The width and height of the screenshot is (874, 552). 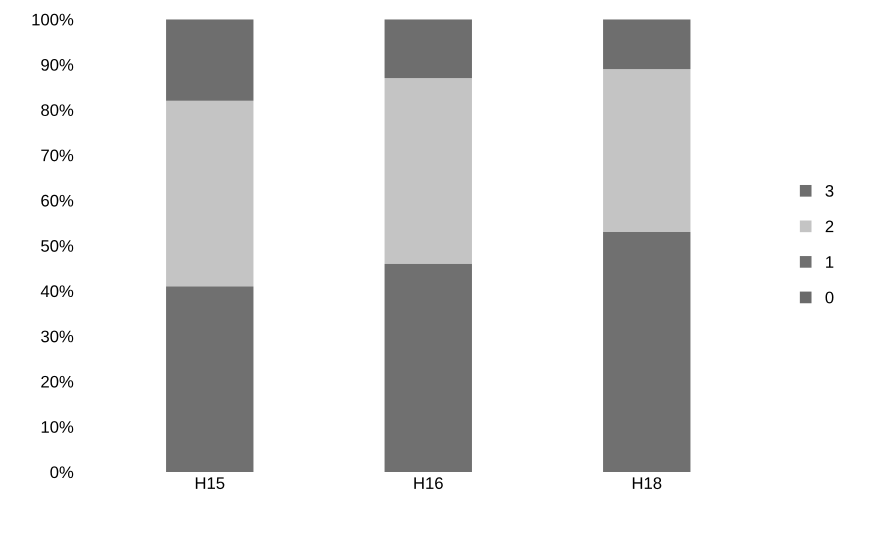 What do you see at coordinates (830, 298) in the screenshot?
I see `legend-label: 0` at bounding box center [830, 298].